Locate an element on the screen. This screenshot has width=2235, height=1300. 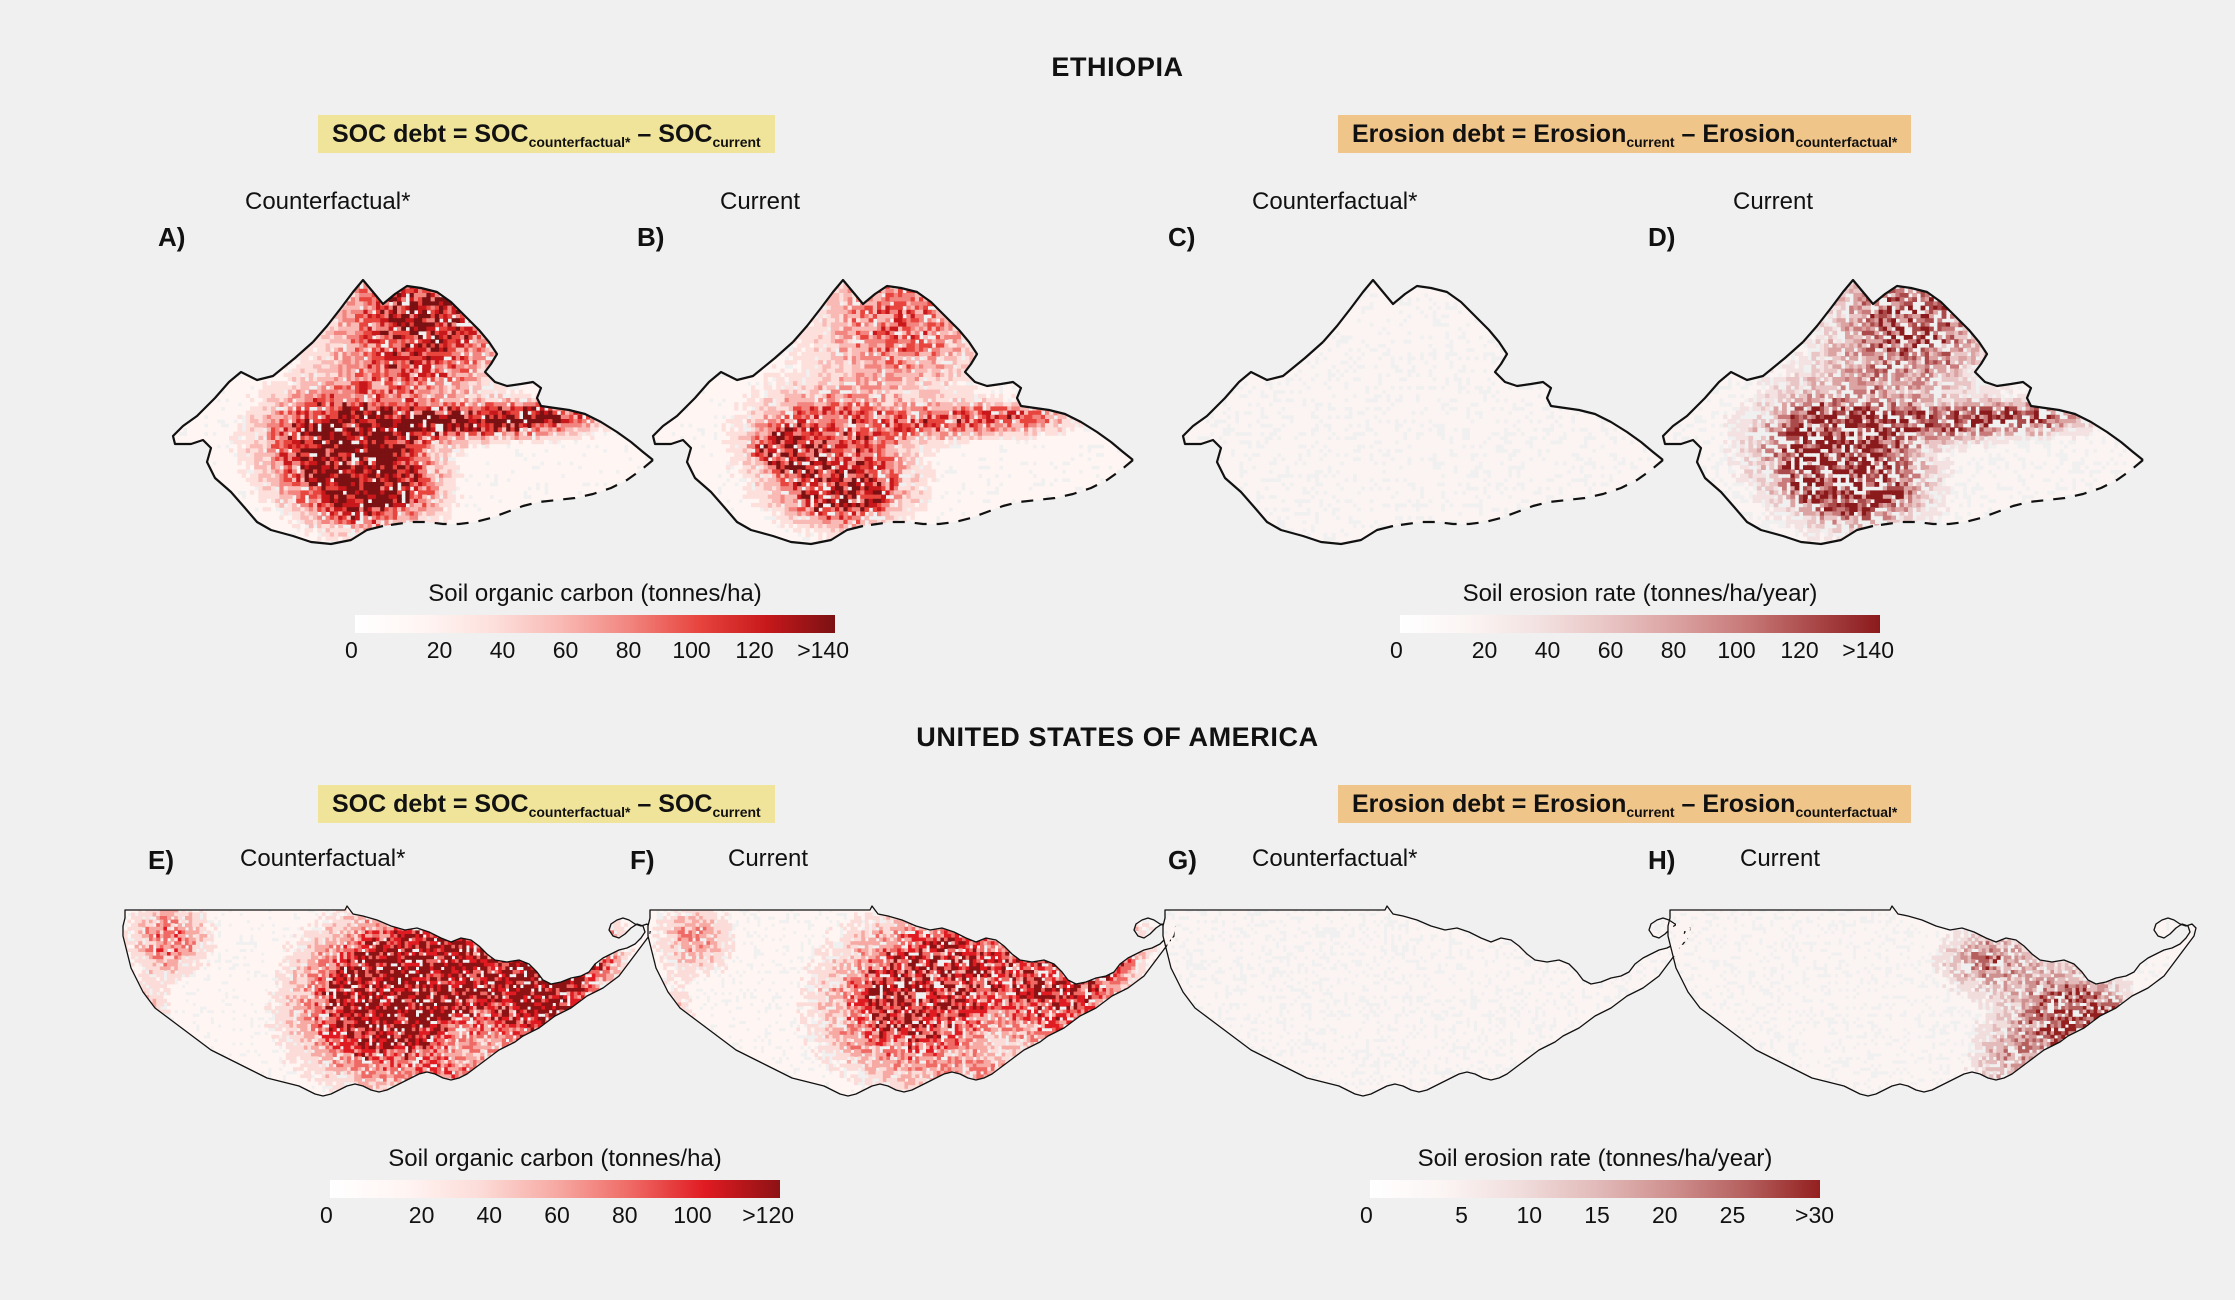
map-panel-e-usa-soc-counterfactual is located at coordinates (375, 1010).